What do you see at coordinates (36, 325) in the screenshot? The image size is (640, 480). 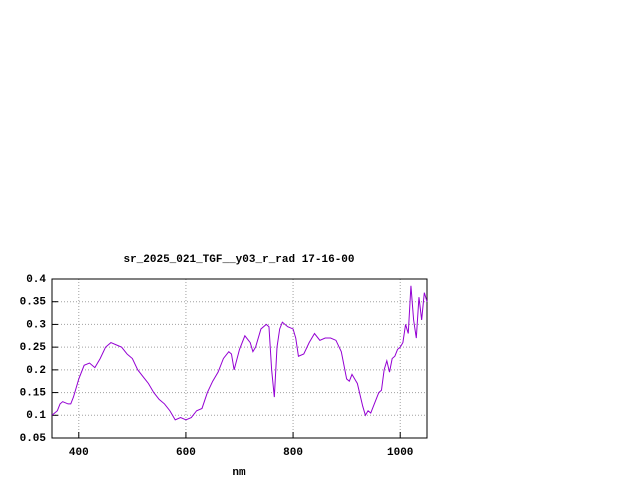 I see `y-tick-label: 0.3` at bounding box center [36, 325].